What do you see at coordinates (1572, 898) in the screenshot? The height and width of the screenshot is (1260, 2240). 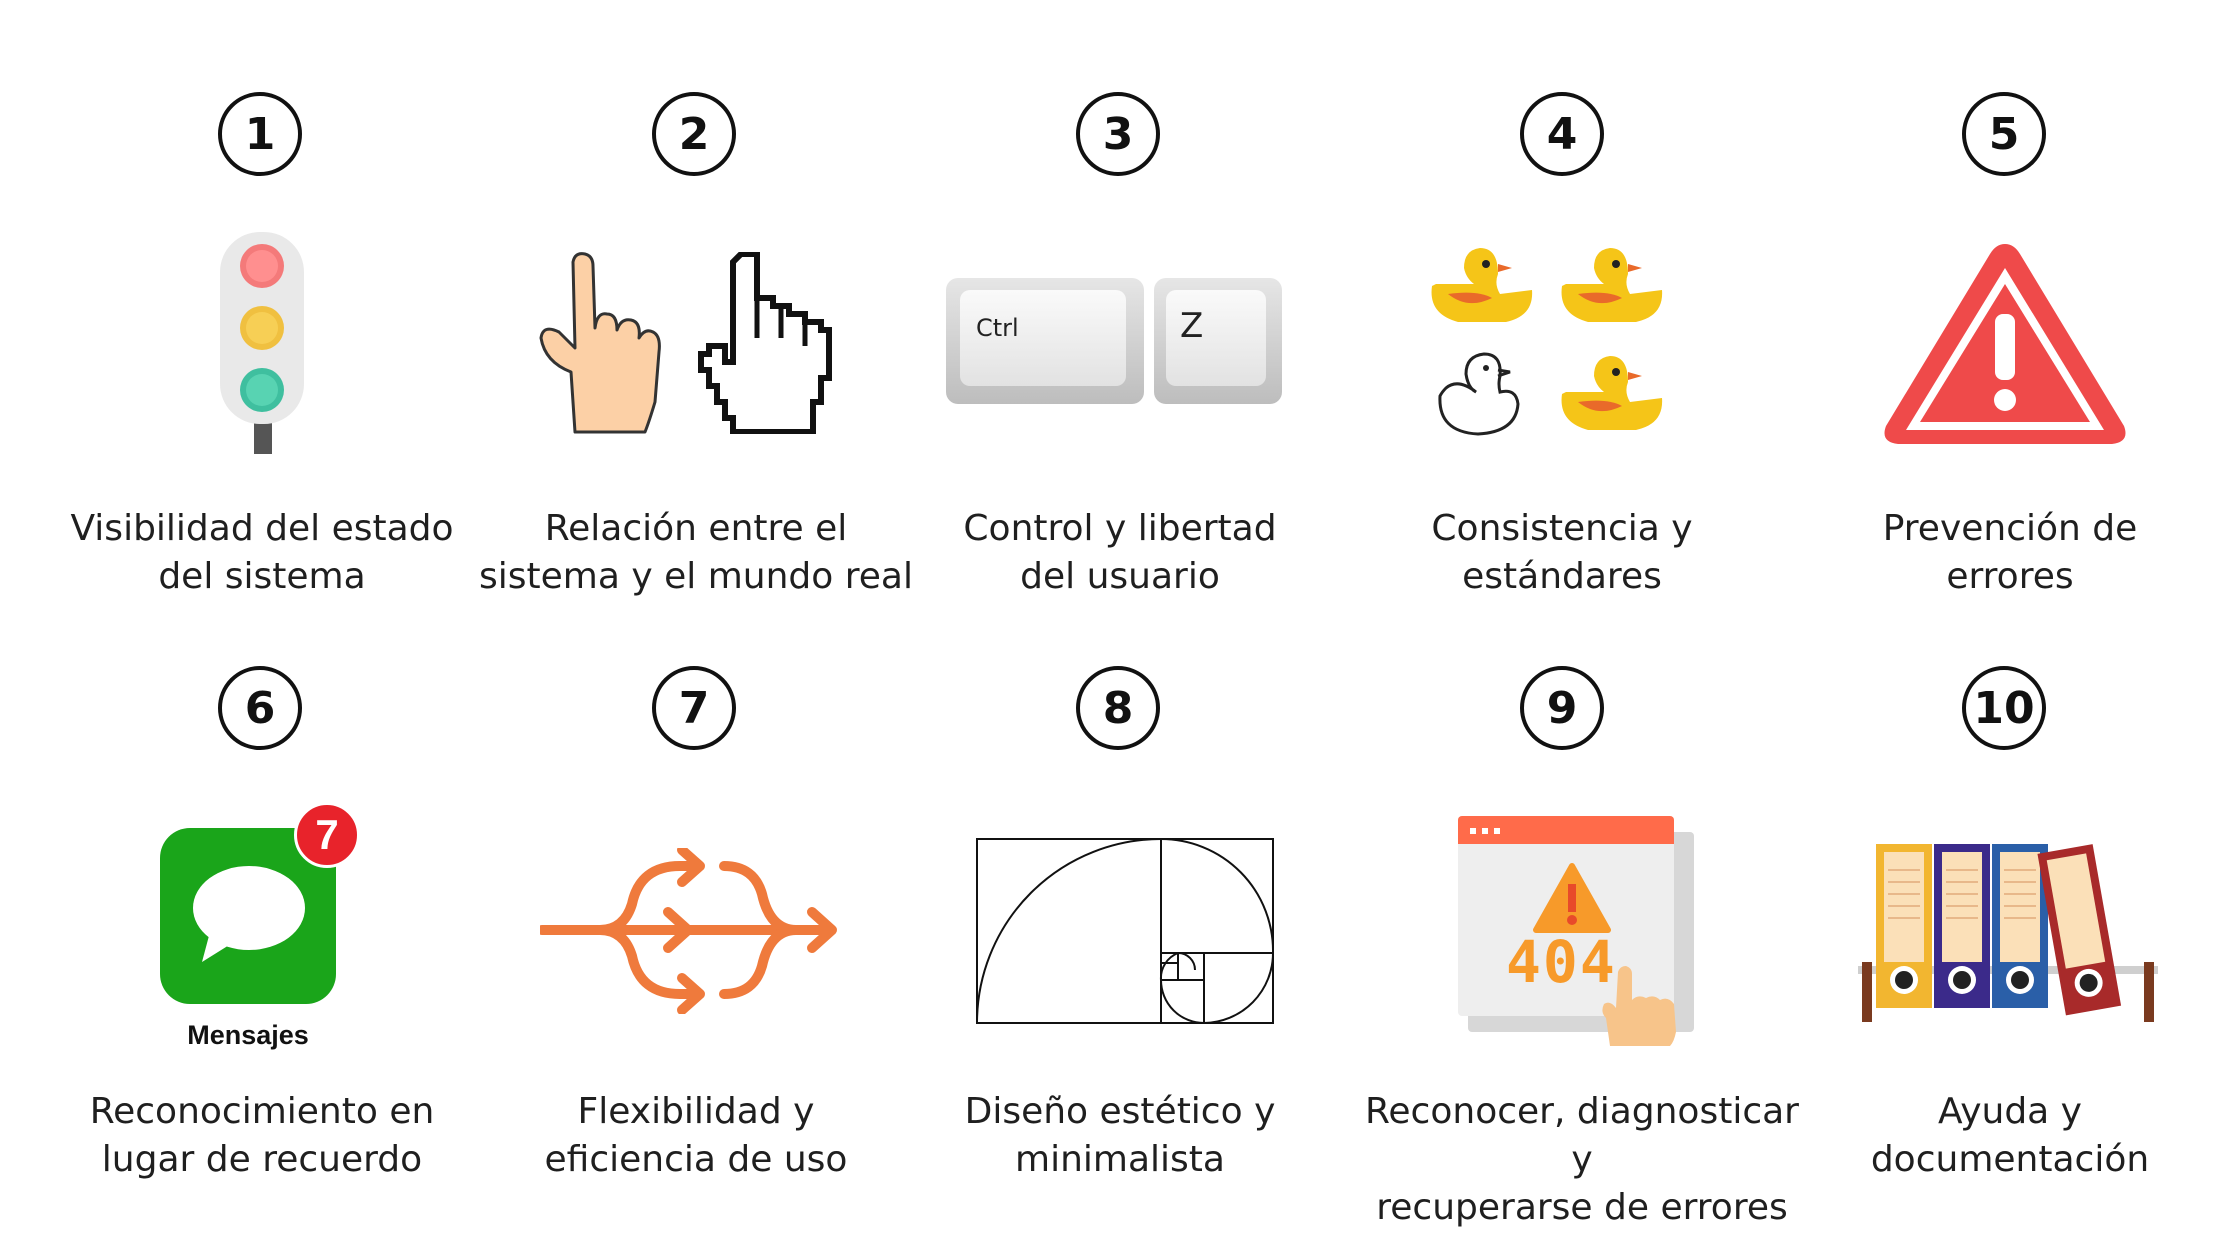 I see `alert-triangle-icon` at bounding box center [1572, 898].